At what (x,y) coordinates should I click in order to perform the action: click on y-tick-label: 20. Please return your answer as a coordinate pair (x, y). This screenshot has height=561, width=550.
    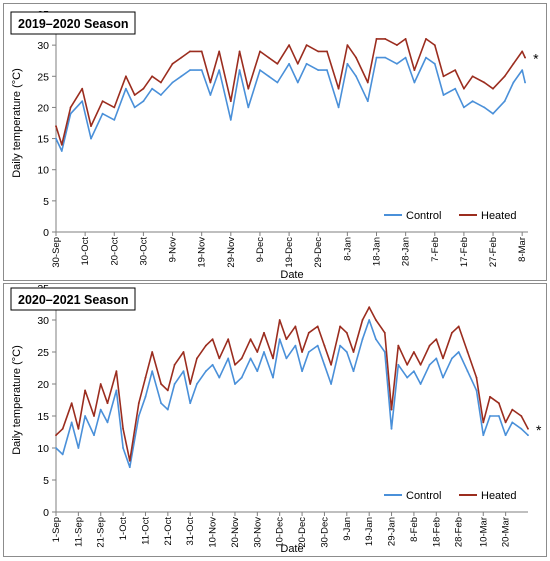
    Looking at the image, I should click on (43, 385).